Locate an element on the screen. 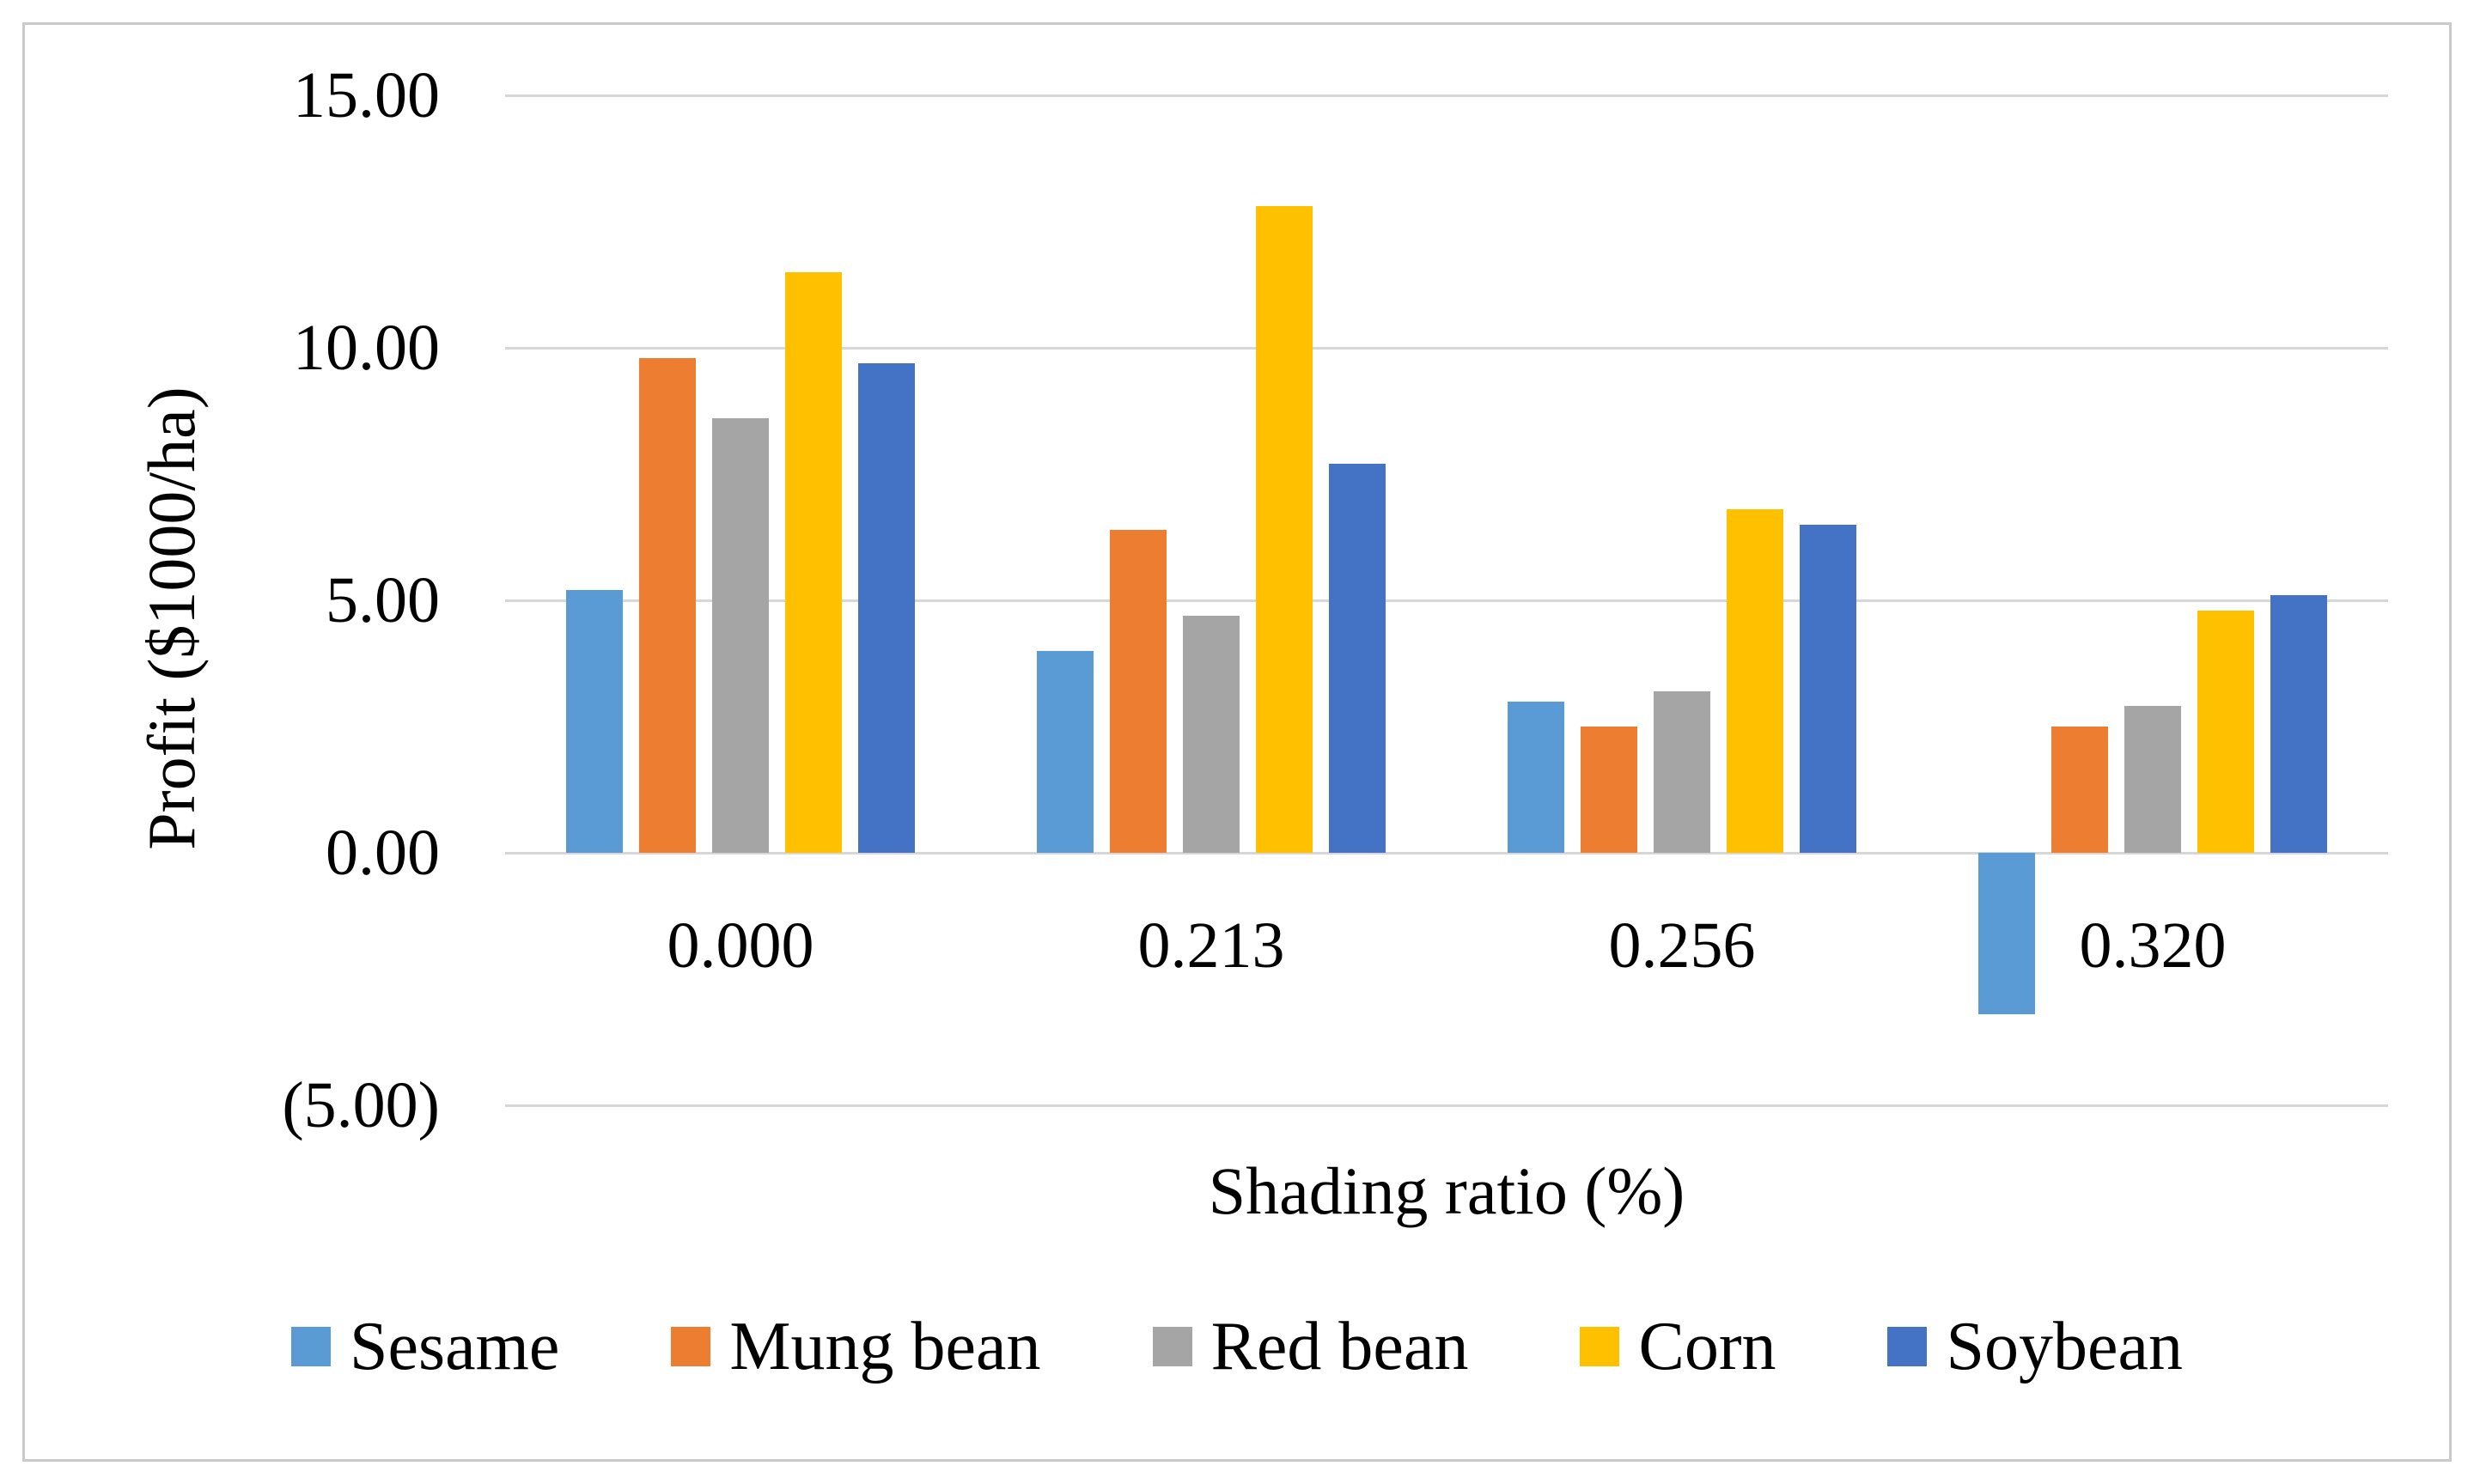  bar-mung-bean-0.000 is located at coordinates (667, 605).